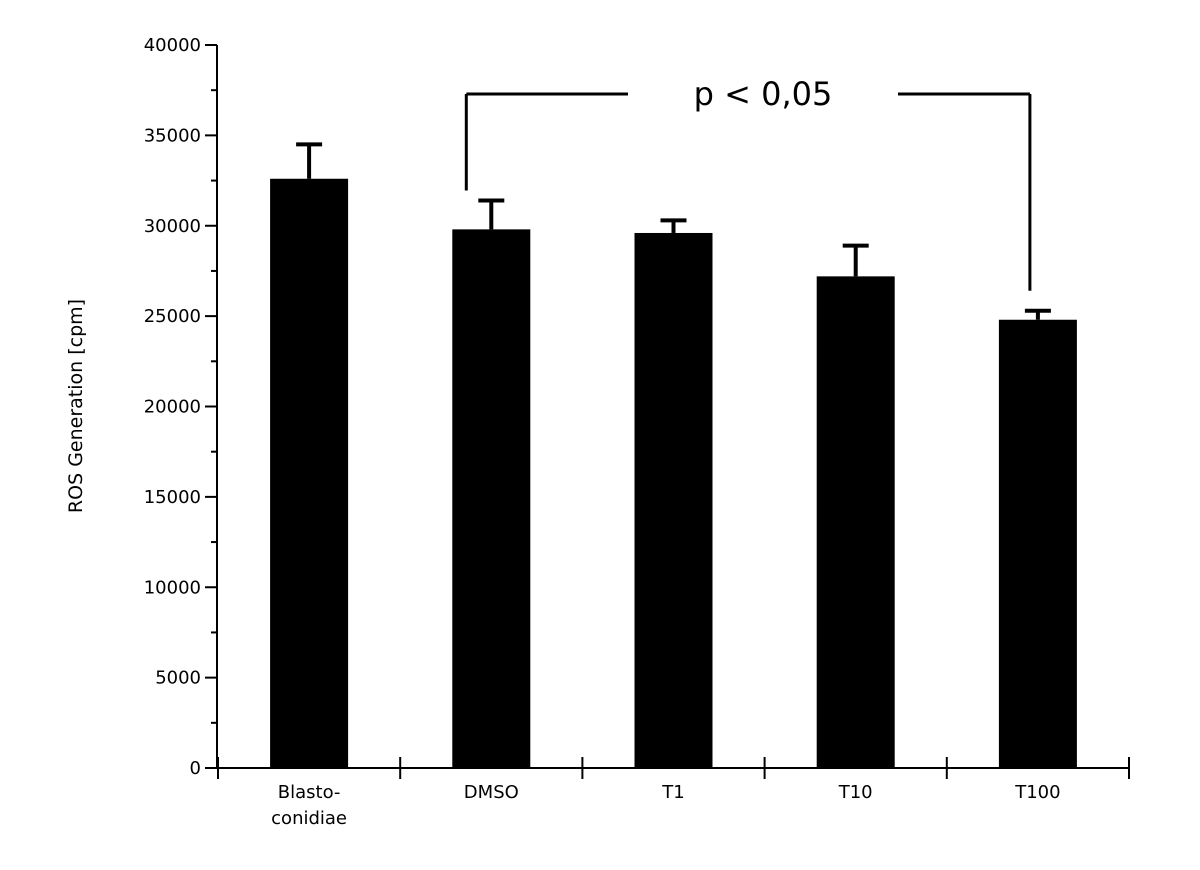 The image size is (1200, 870). Describe the element at coordinates (178, 678) in the screenshot. I see `y-tick-label: 5000` at that location.